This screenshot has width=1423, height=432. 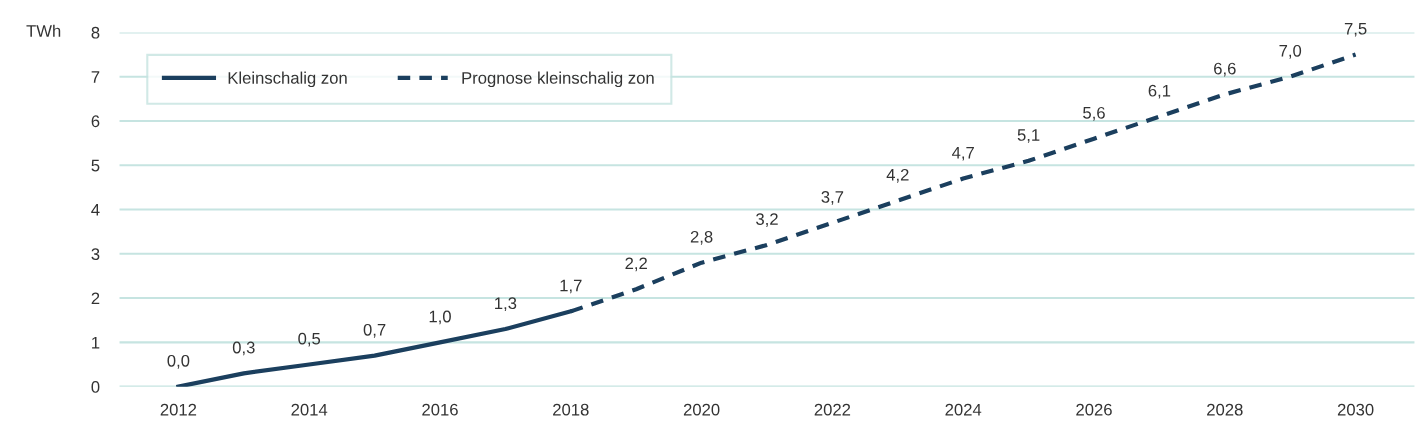 I want to click on data-label: 3,7, so click(x=832, y=198).